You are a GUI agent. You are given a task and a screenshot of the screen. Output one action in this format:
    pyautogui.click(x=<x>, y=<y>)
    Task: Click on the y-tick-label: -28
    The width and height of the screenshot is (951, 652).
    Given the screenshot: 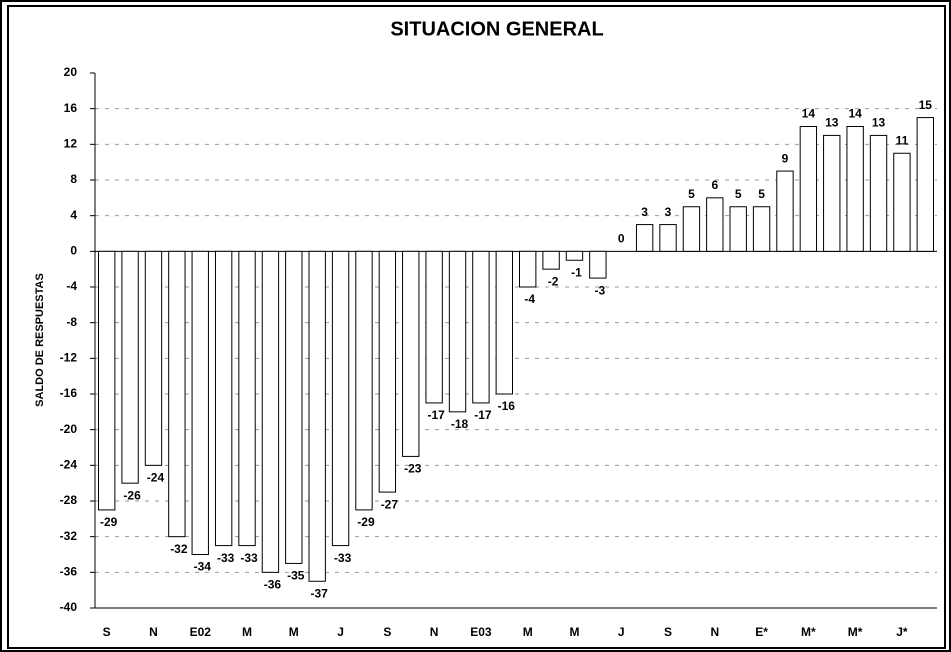 What is the action you would take?
    pyautogui.click(x=69, y=500)
    